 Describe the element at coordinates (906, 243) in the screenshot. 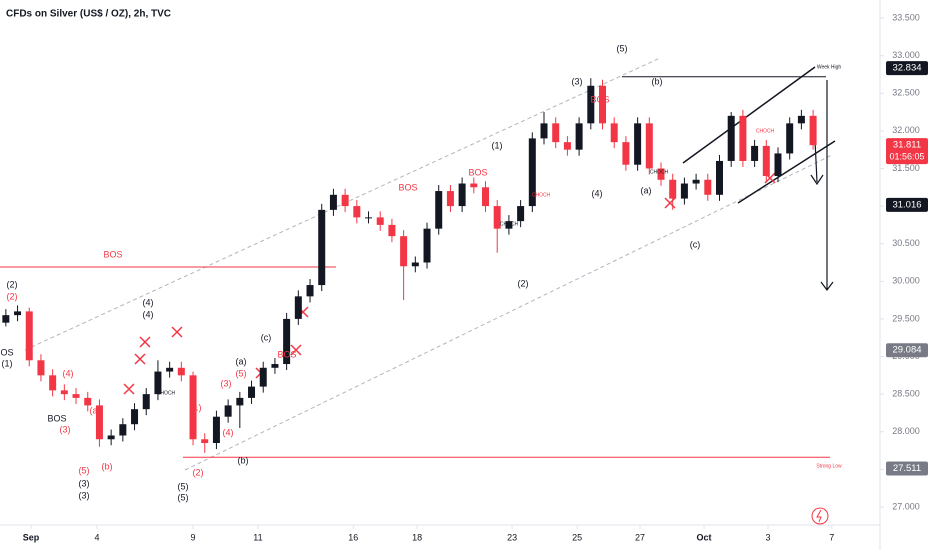

I see `y-tick-label: 30.500` at that location.